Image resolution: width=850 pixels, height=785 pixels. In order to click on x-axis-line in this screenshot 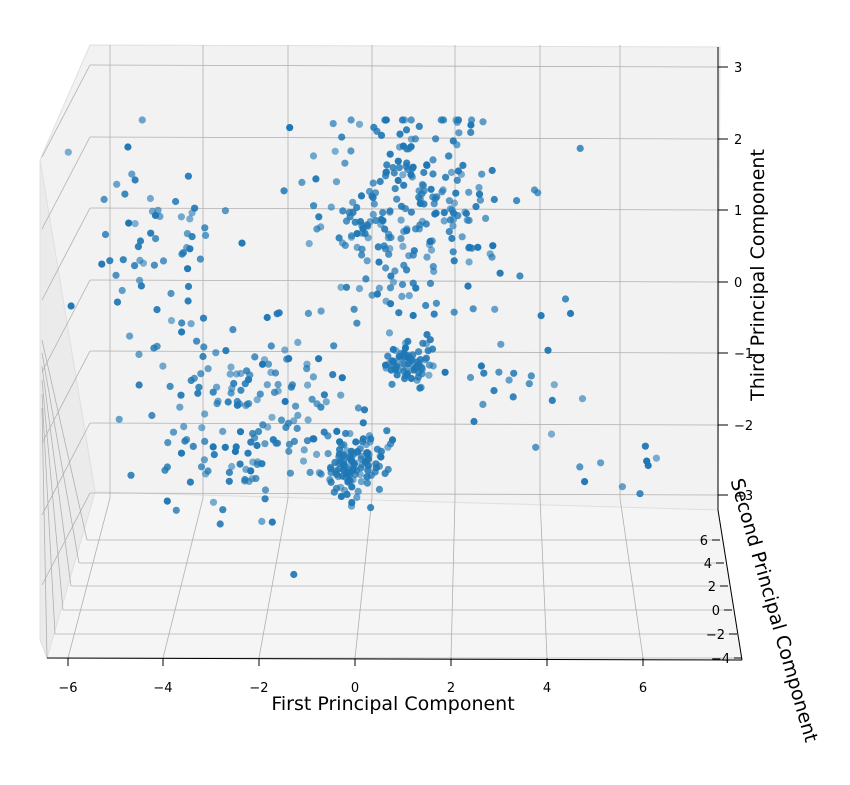, I will do `click(394, 659)`.